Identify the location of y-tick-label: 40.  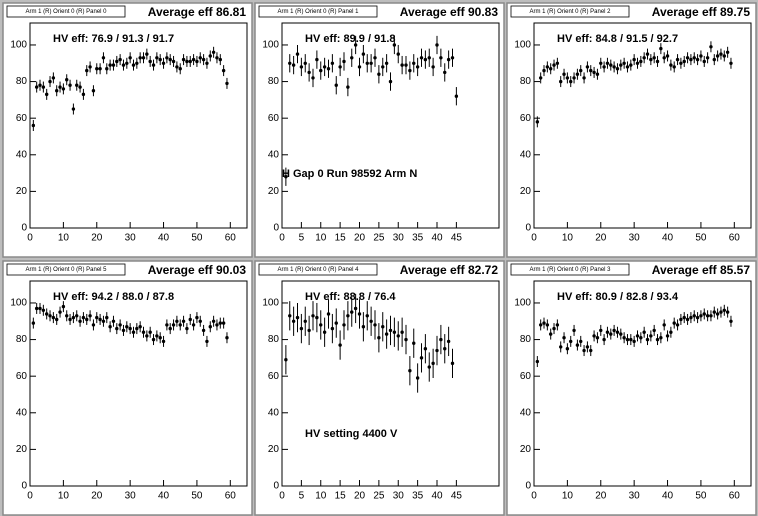
(274, 412).